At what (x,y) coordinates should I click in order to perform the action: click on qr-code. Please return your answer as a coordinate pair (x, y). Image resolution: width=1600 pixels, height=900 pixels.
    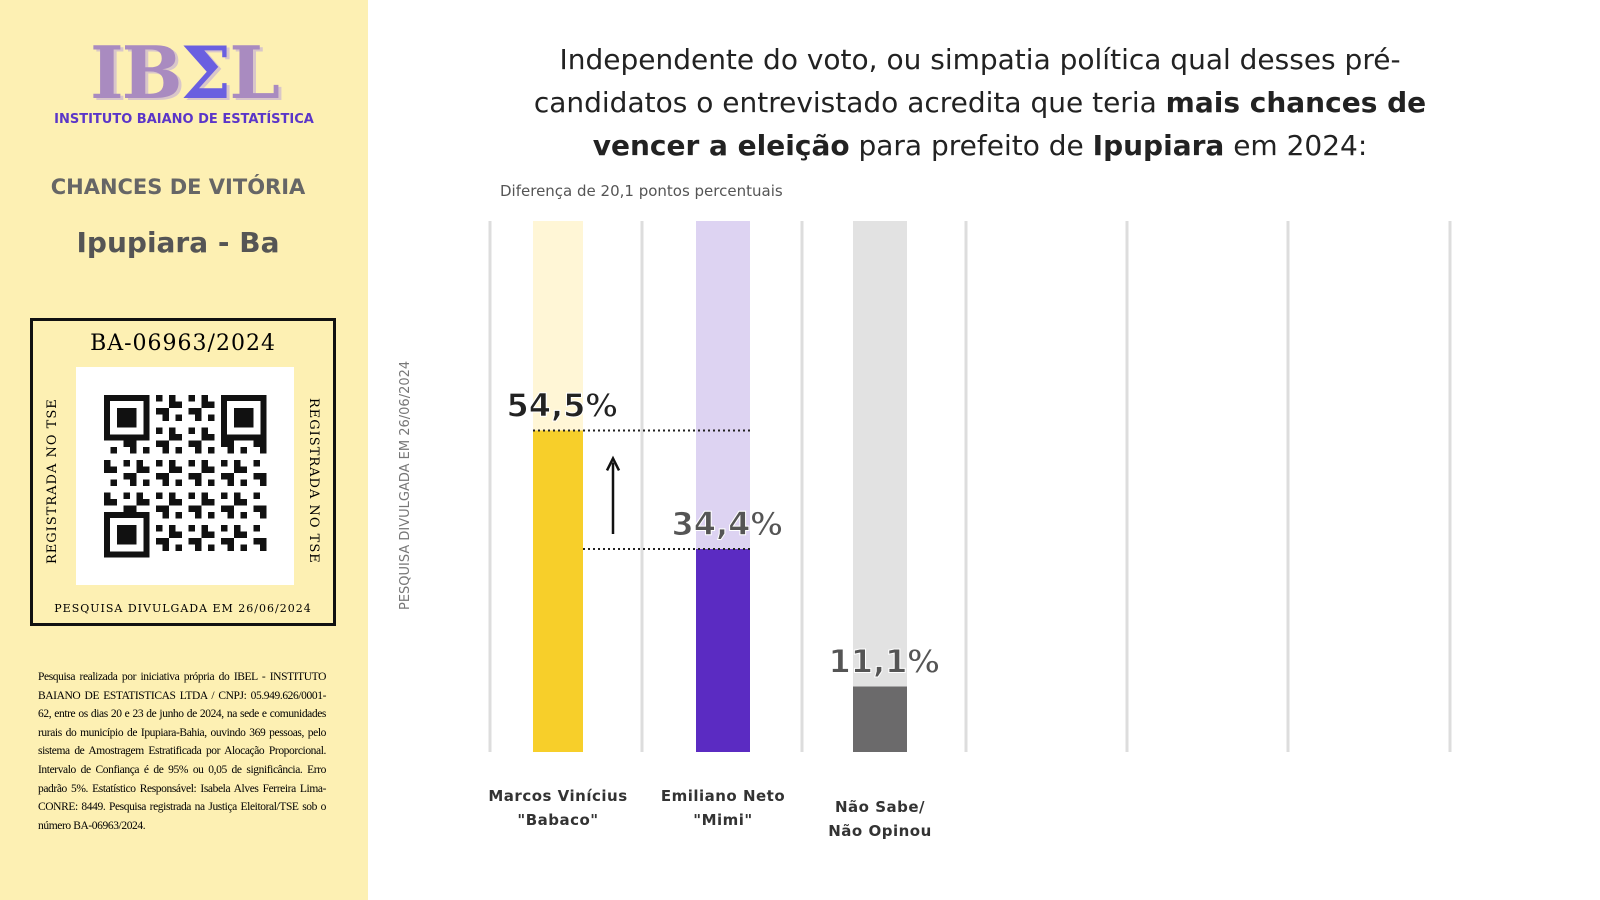
    Looking at the image, I should click on (185, 476).